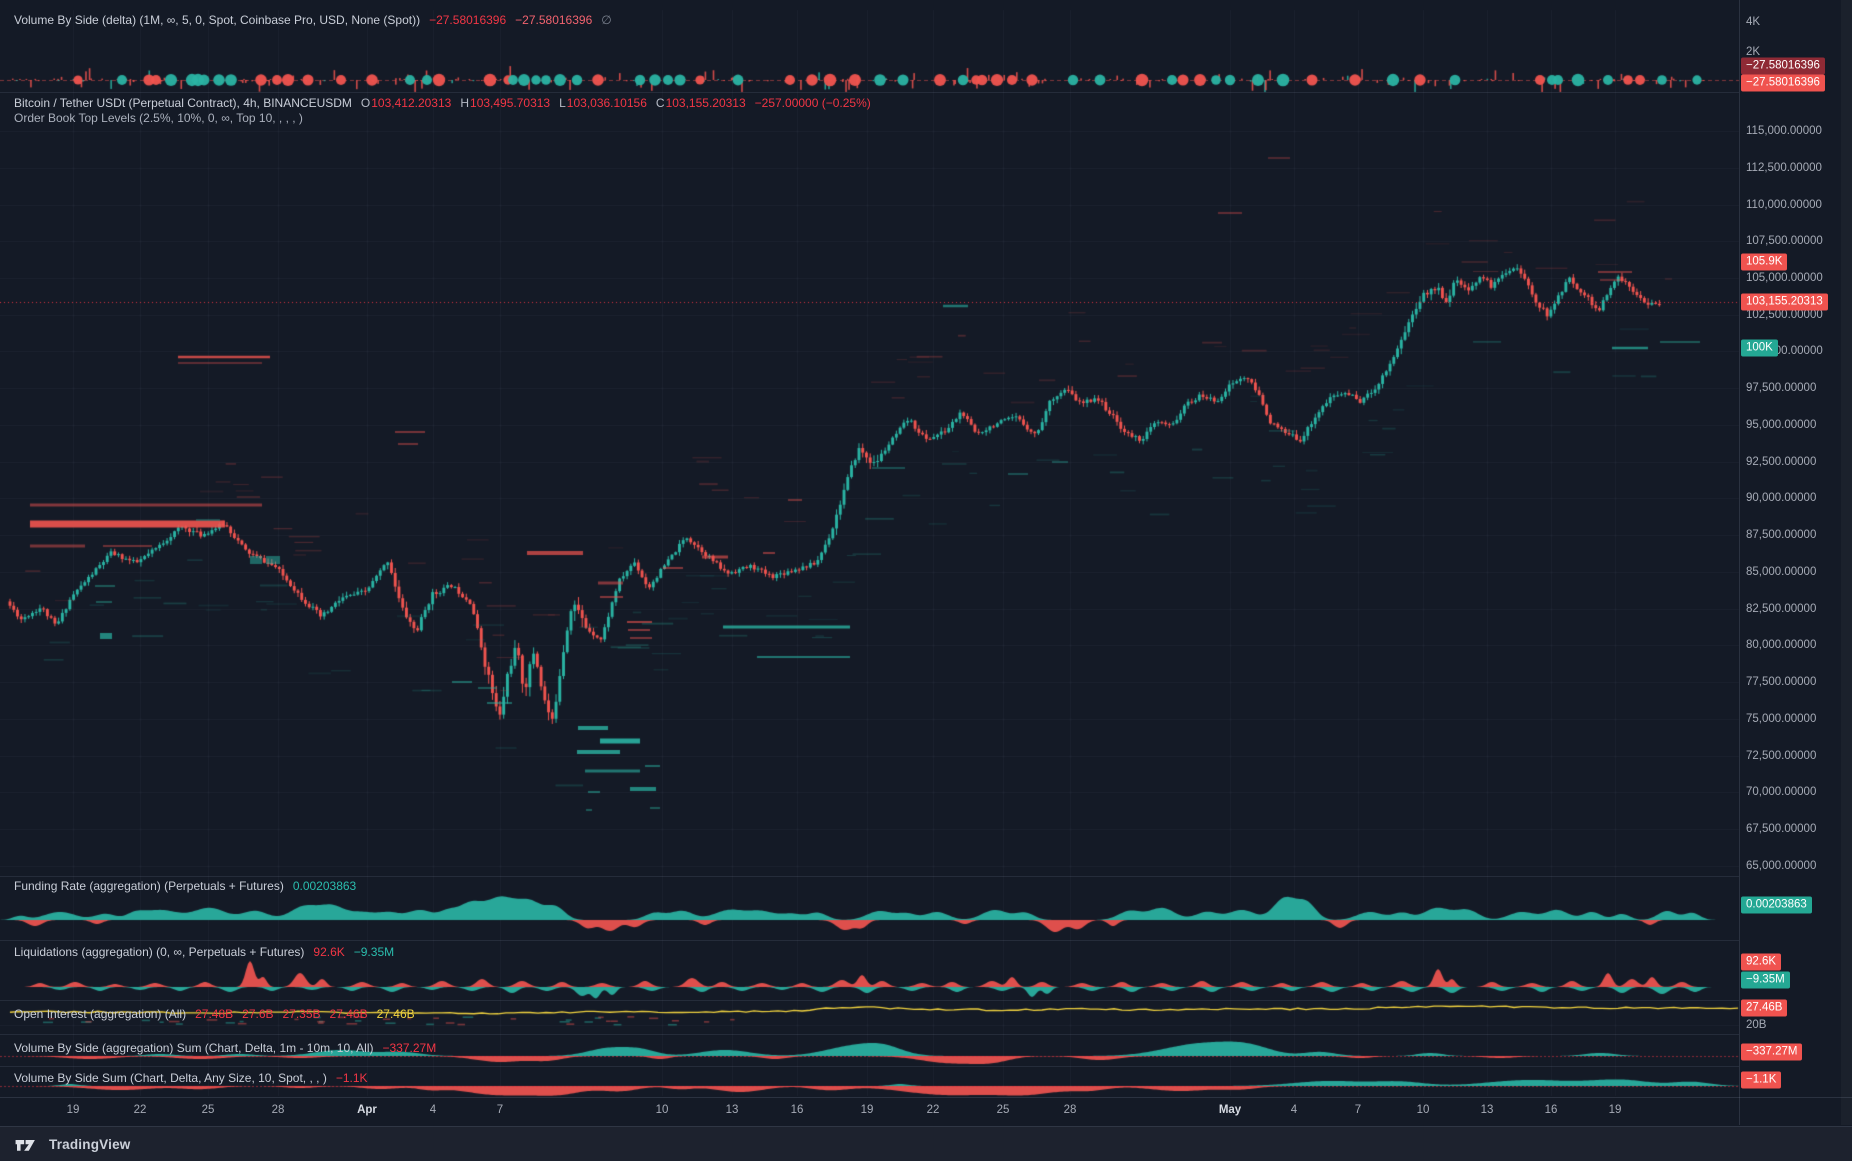 The height and width of the screenshot is (1161, 1852). I want to click on ohlc-close: C 103,155.20313, so click(700, 103).